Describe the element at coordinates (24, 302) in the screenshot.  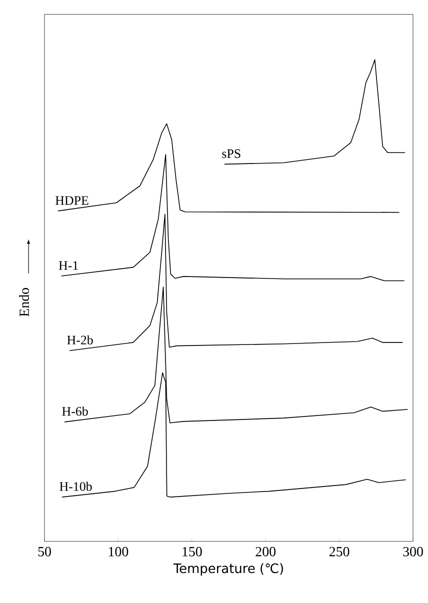
I see `y-axis-title: Endo` at that location.